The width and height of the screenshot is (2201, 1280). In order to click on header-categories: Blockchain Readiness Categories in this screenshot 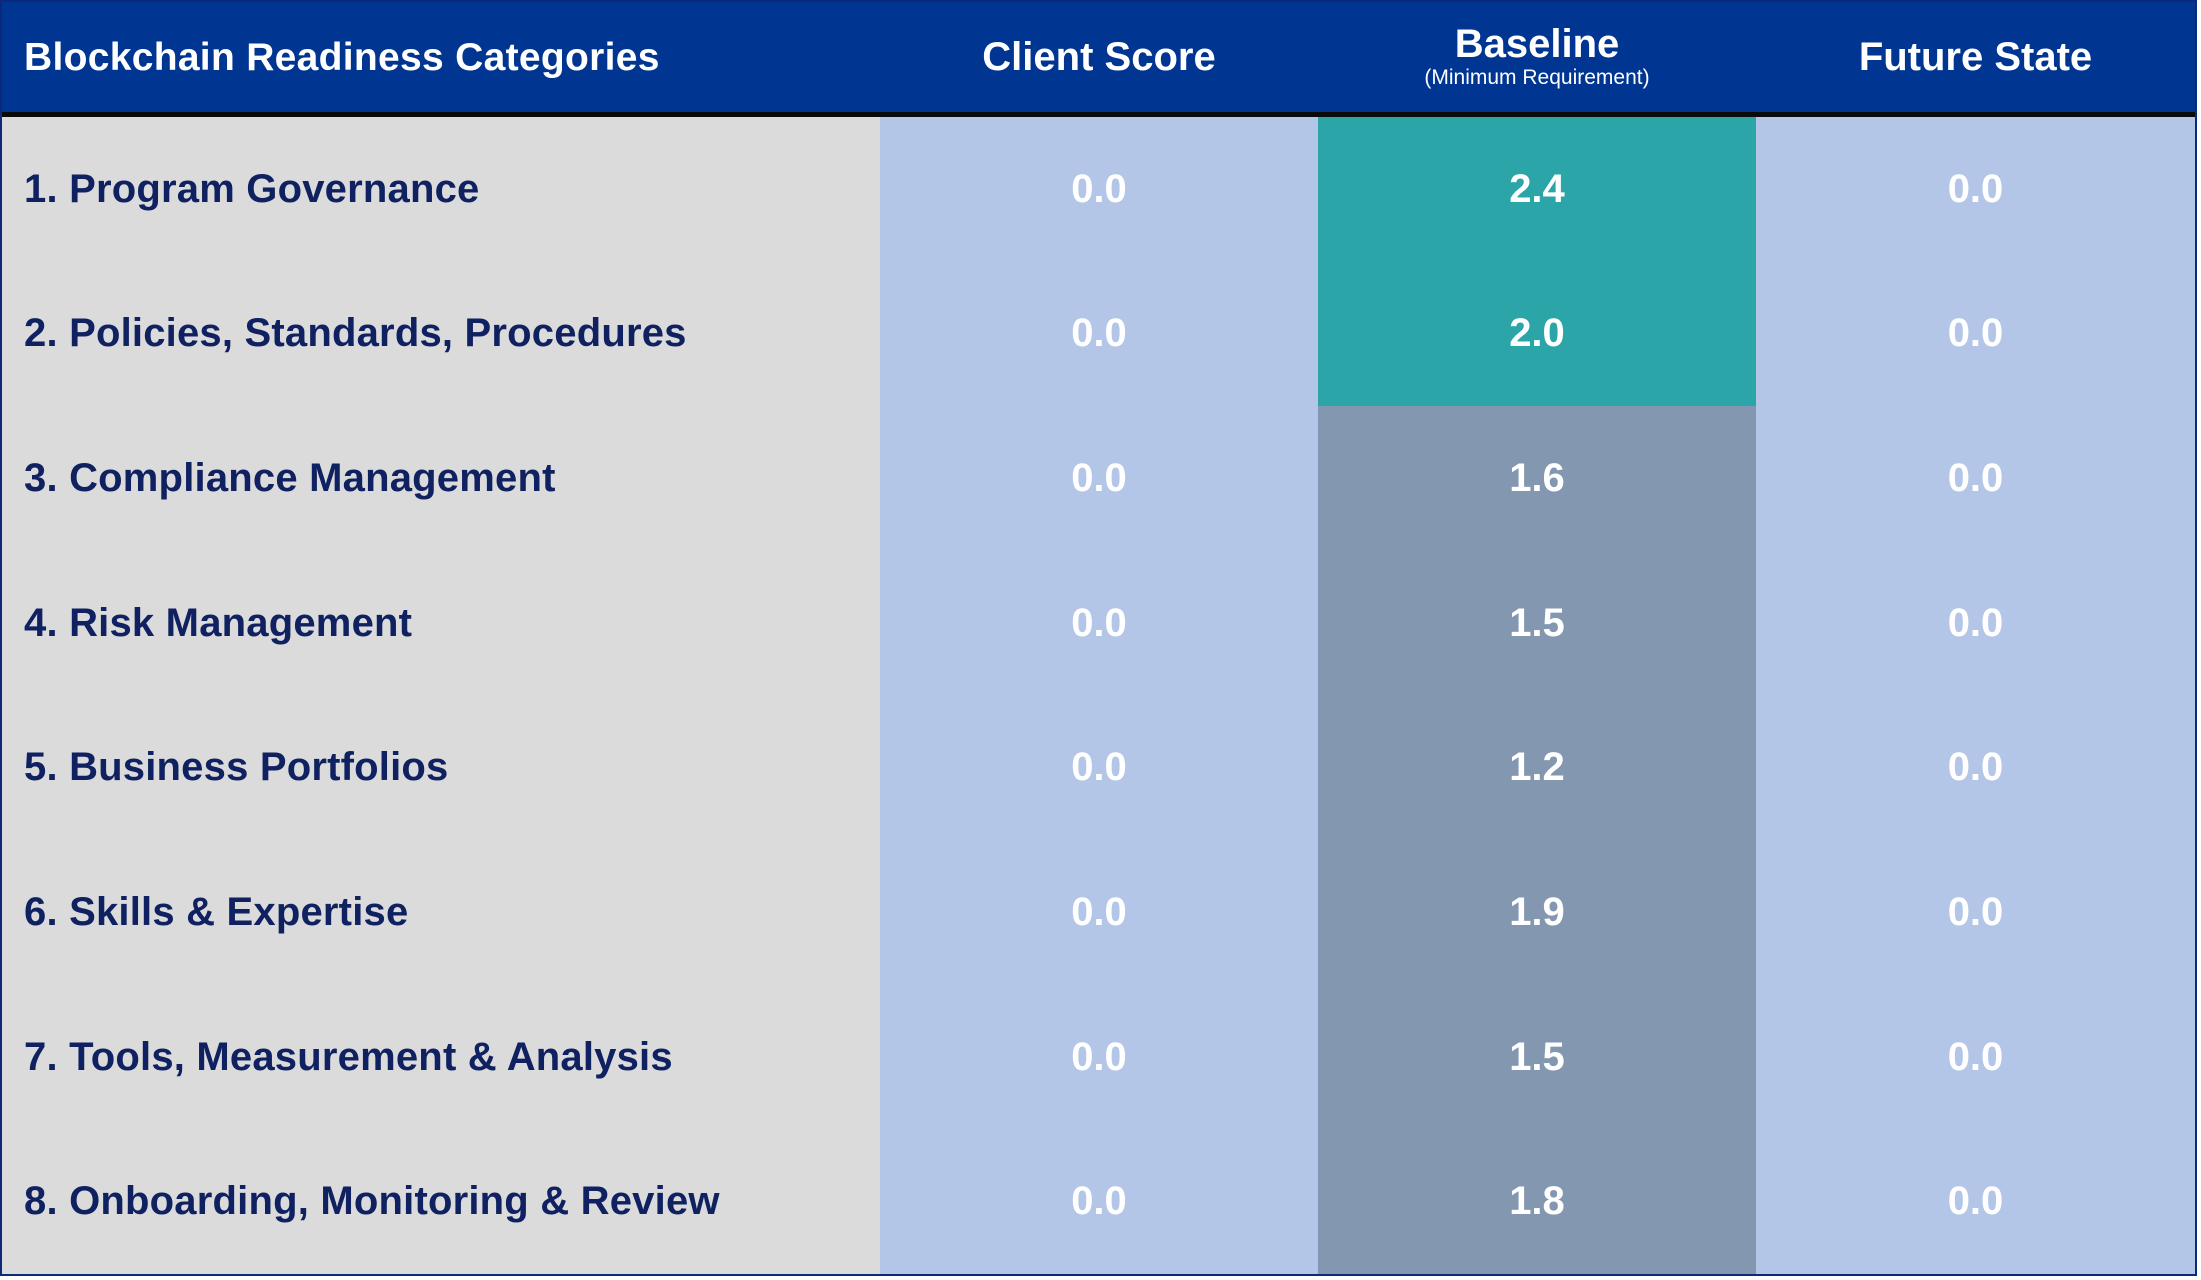, I will do `click(441, 57)`.